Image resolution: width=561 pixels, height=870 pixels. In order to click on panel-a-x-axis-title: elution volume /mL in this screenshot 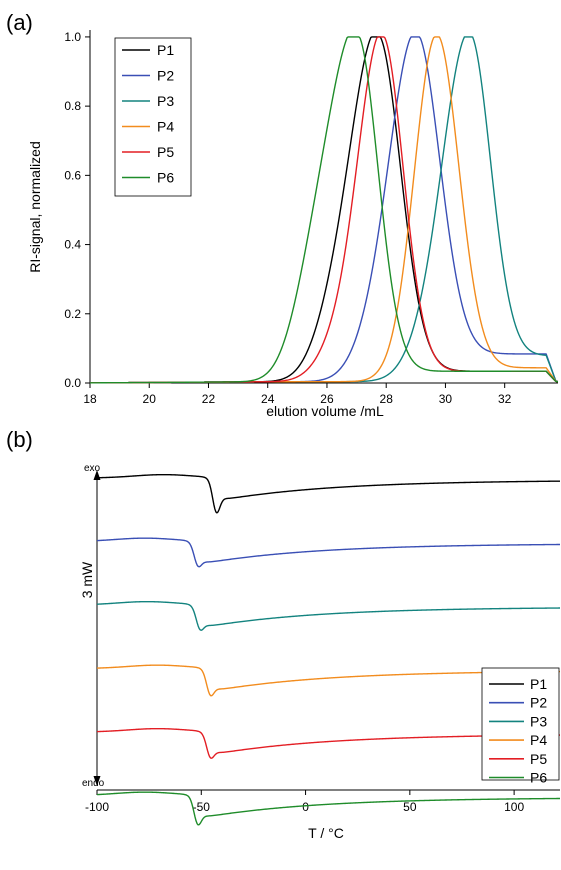, I will do `click(325, 411)`.